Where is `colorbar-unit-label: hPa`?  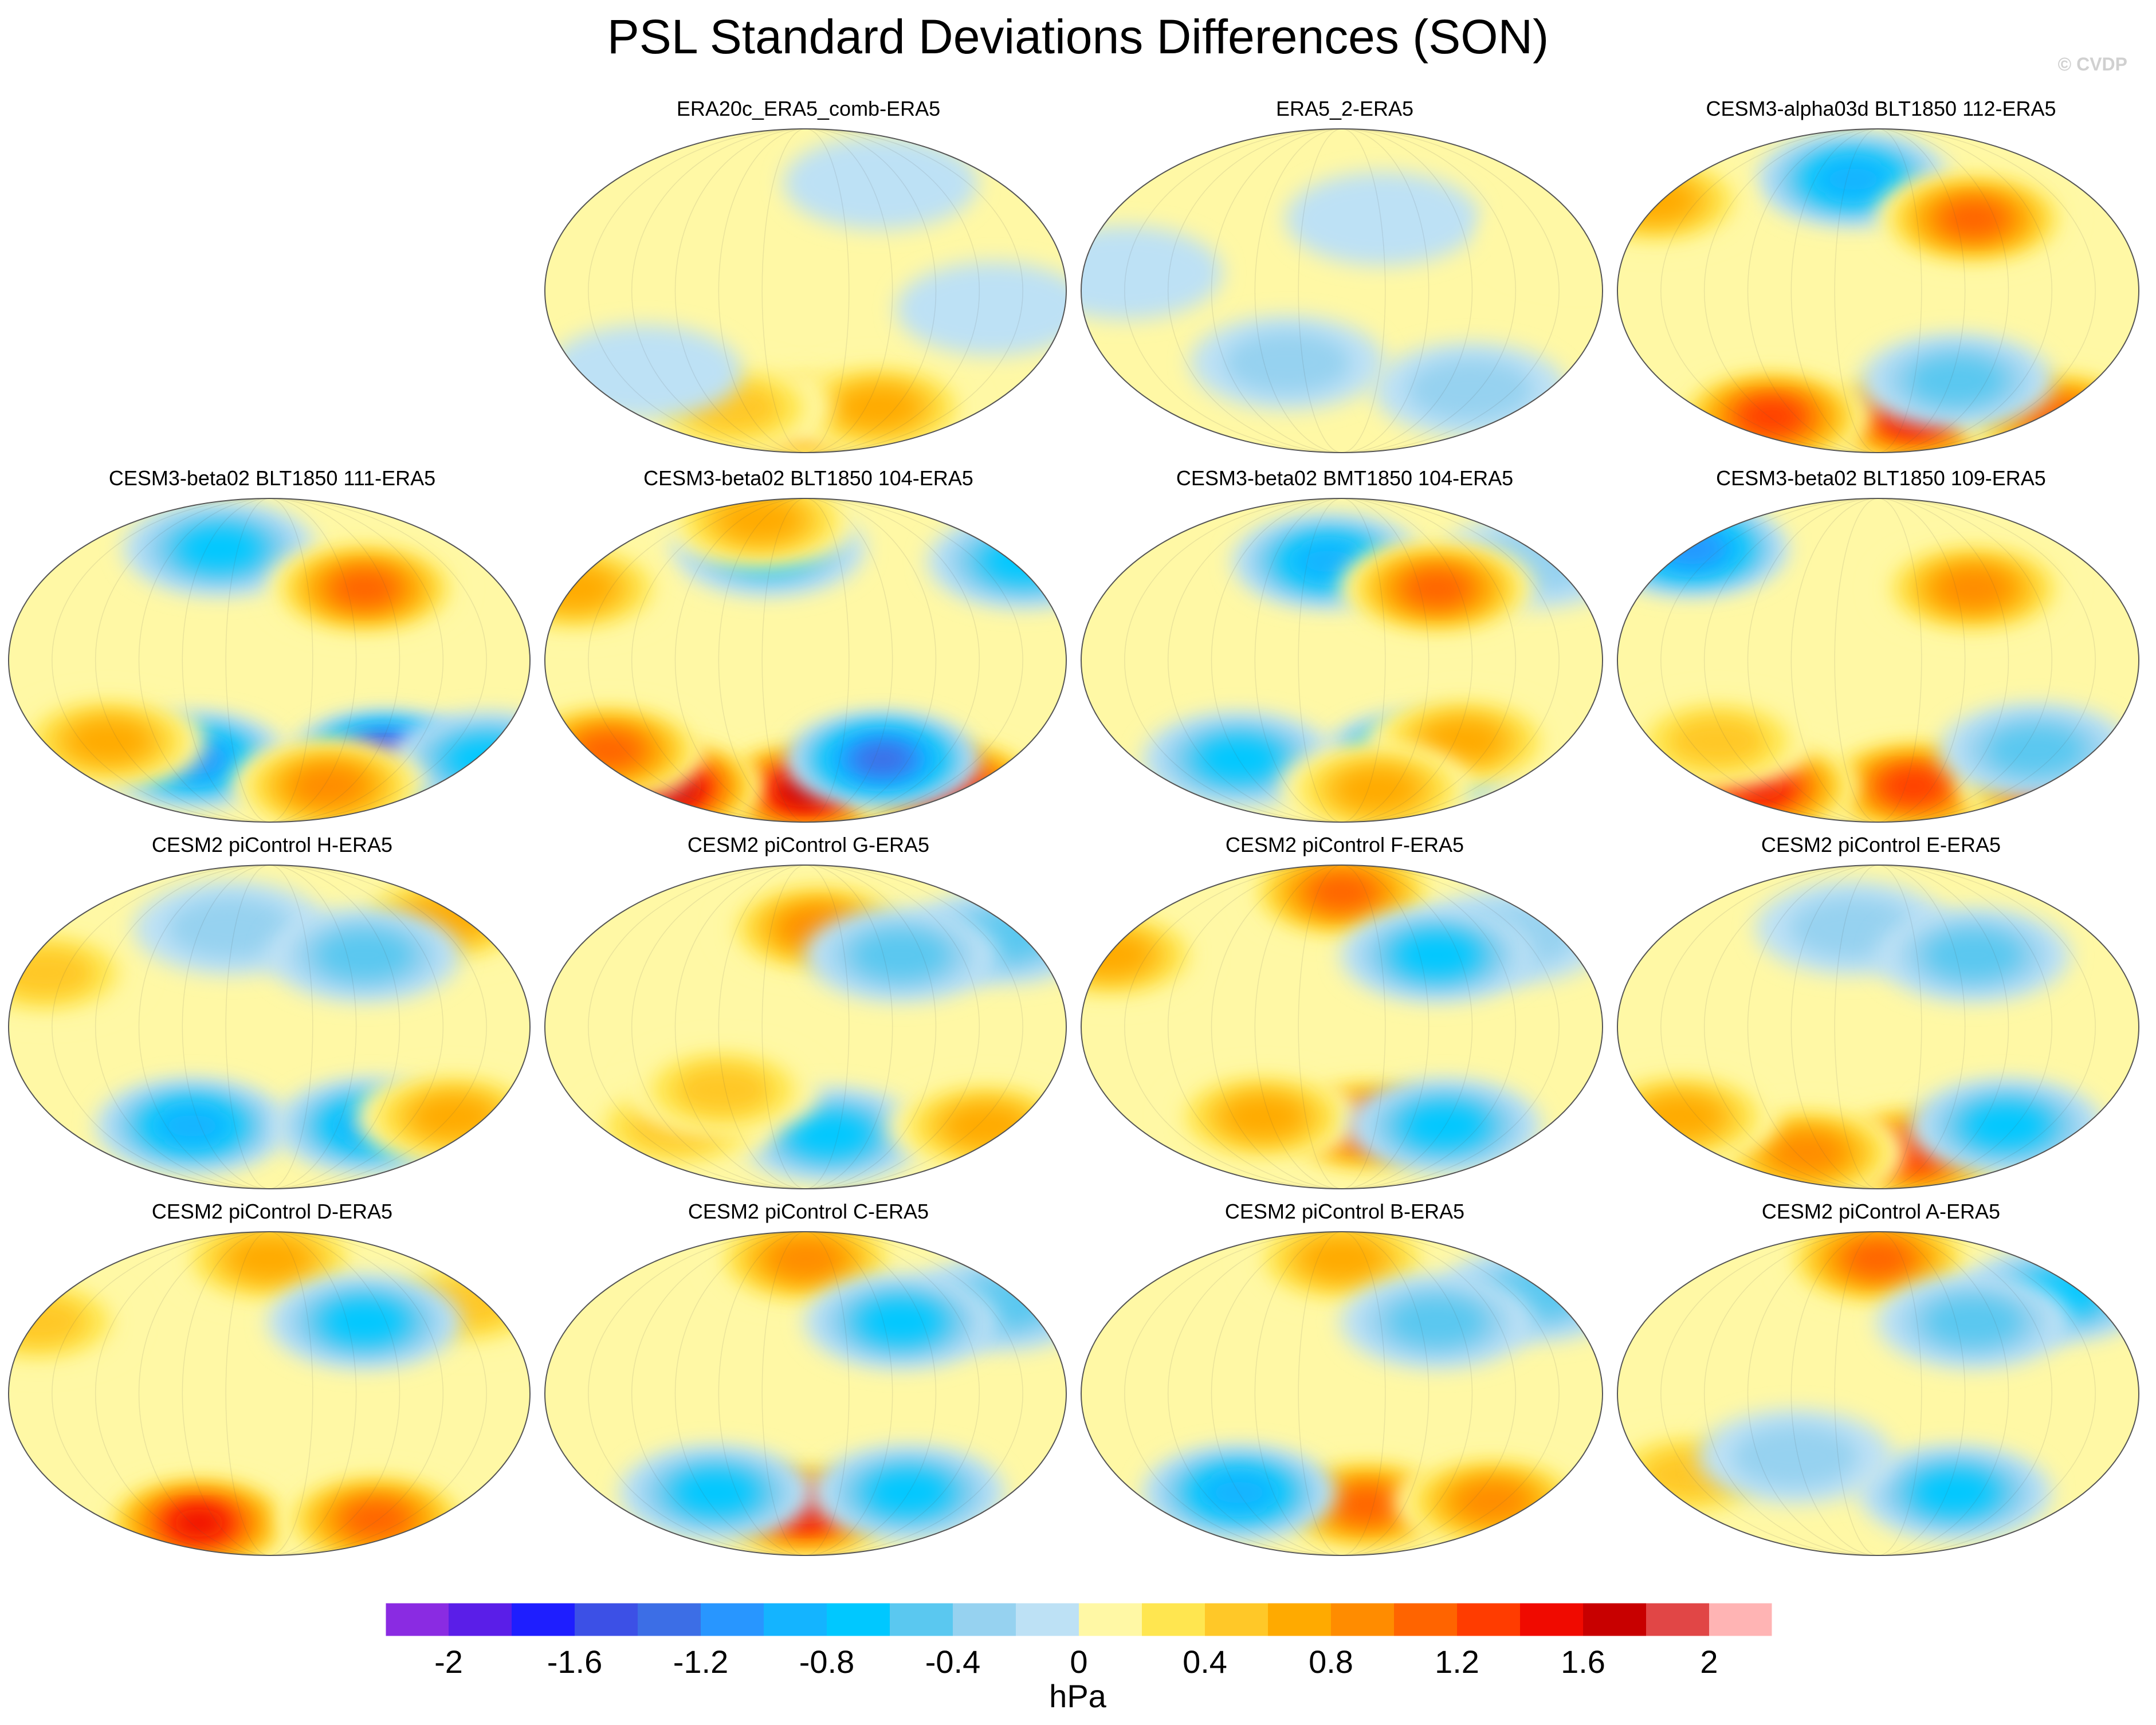 colorbar-unit-label: hPa is located at coordinates (1077, 1696).